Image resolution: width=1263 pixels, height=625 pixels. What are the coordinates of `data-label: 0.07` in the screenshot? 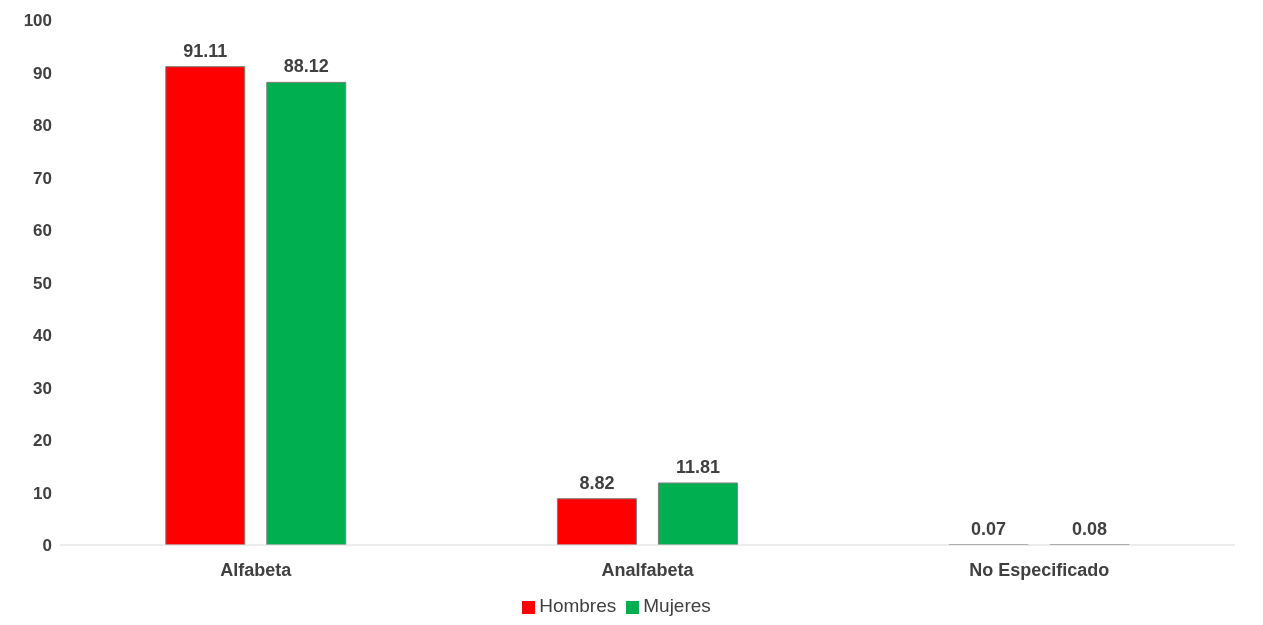 It's located at (989, 528).